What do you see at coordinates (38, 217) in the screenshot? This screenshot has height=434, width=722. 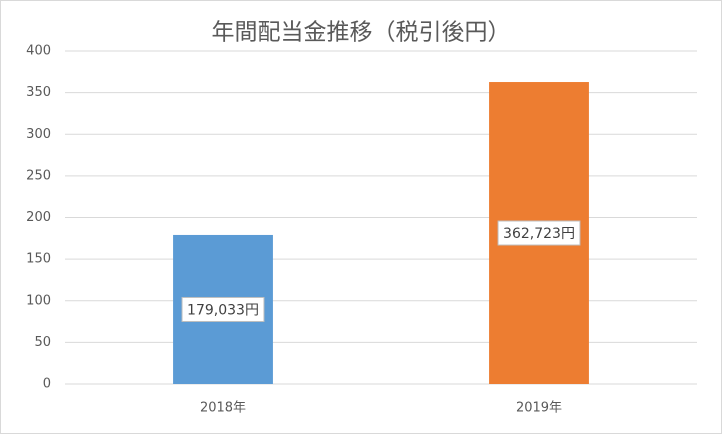 I see `y-tick-label: 200` at bounding box center [38, 217].